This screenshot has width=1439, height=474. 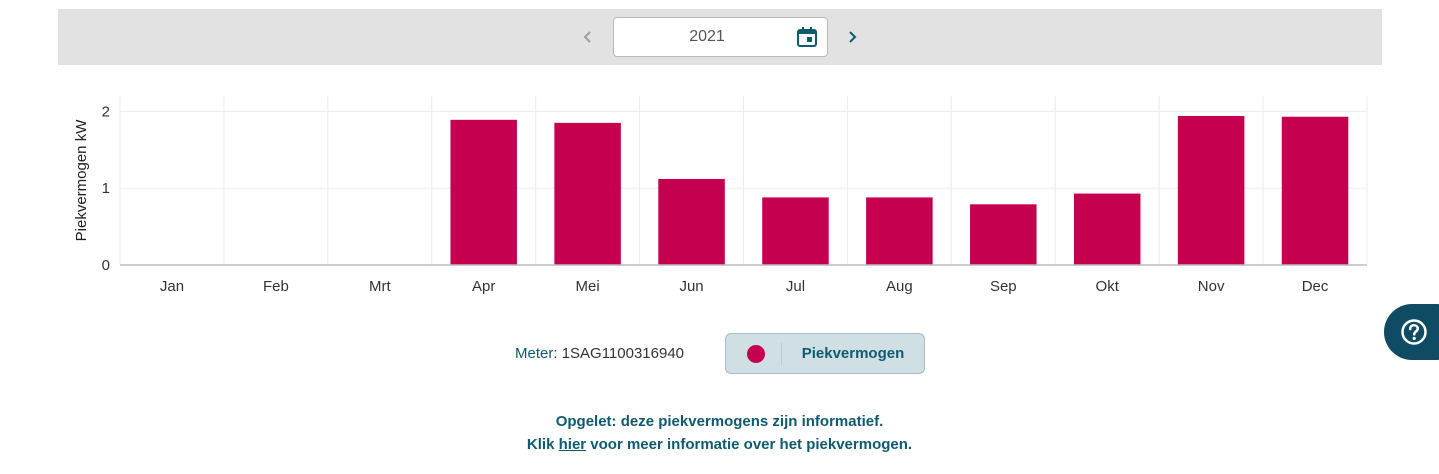 I want to click on chevron-right-icon, so click(x=853, y=37).